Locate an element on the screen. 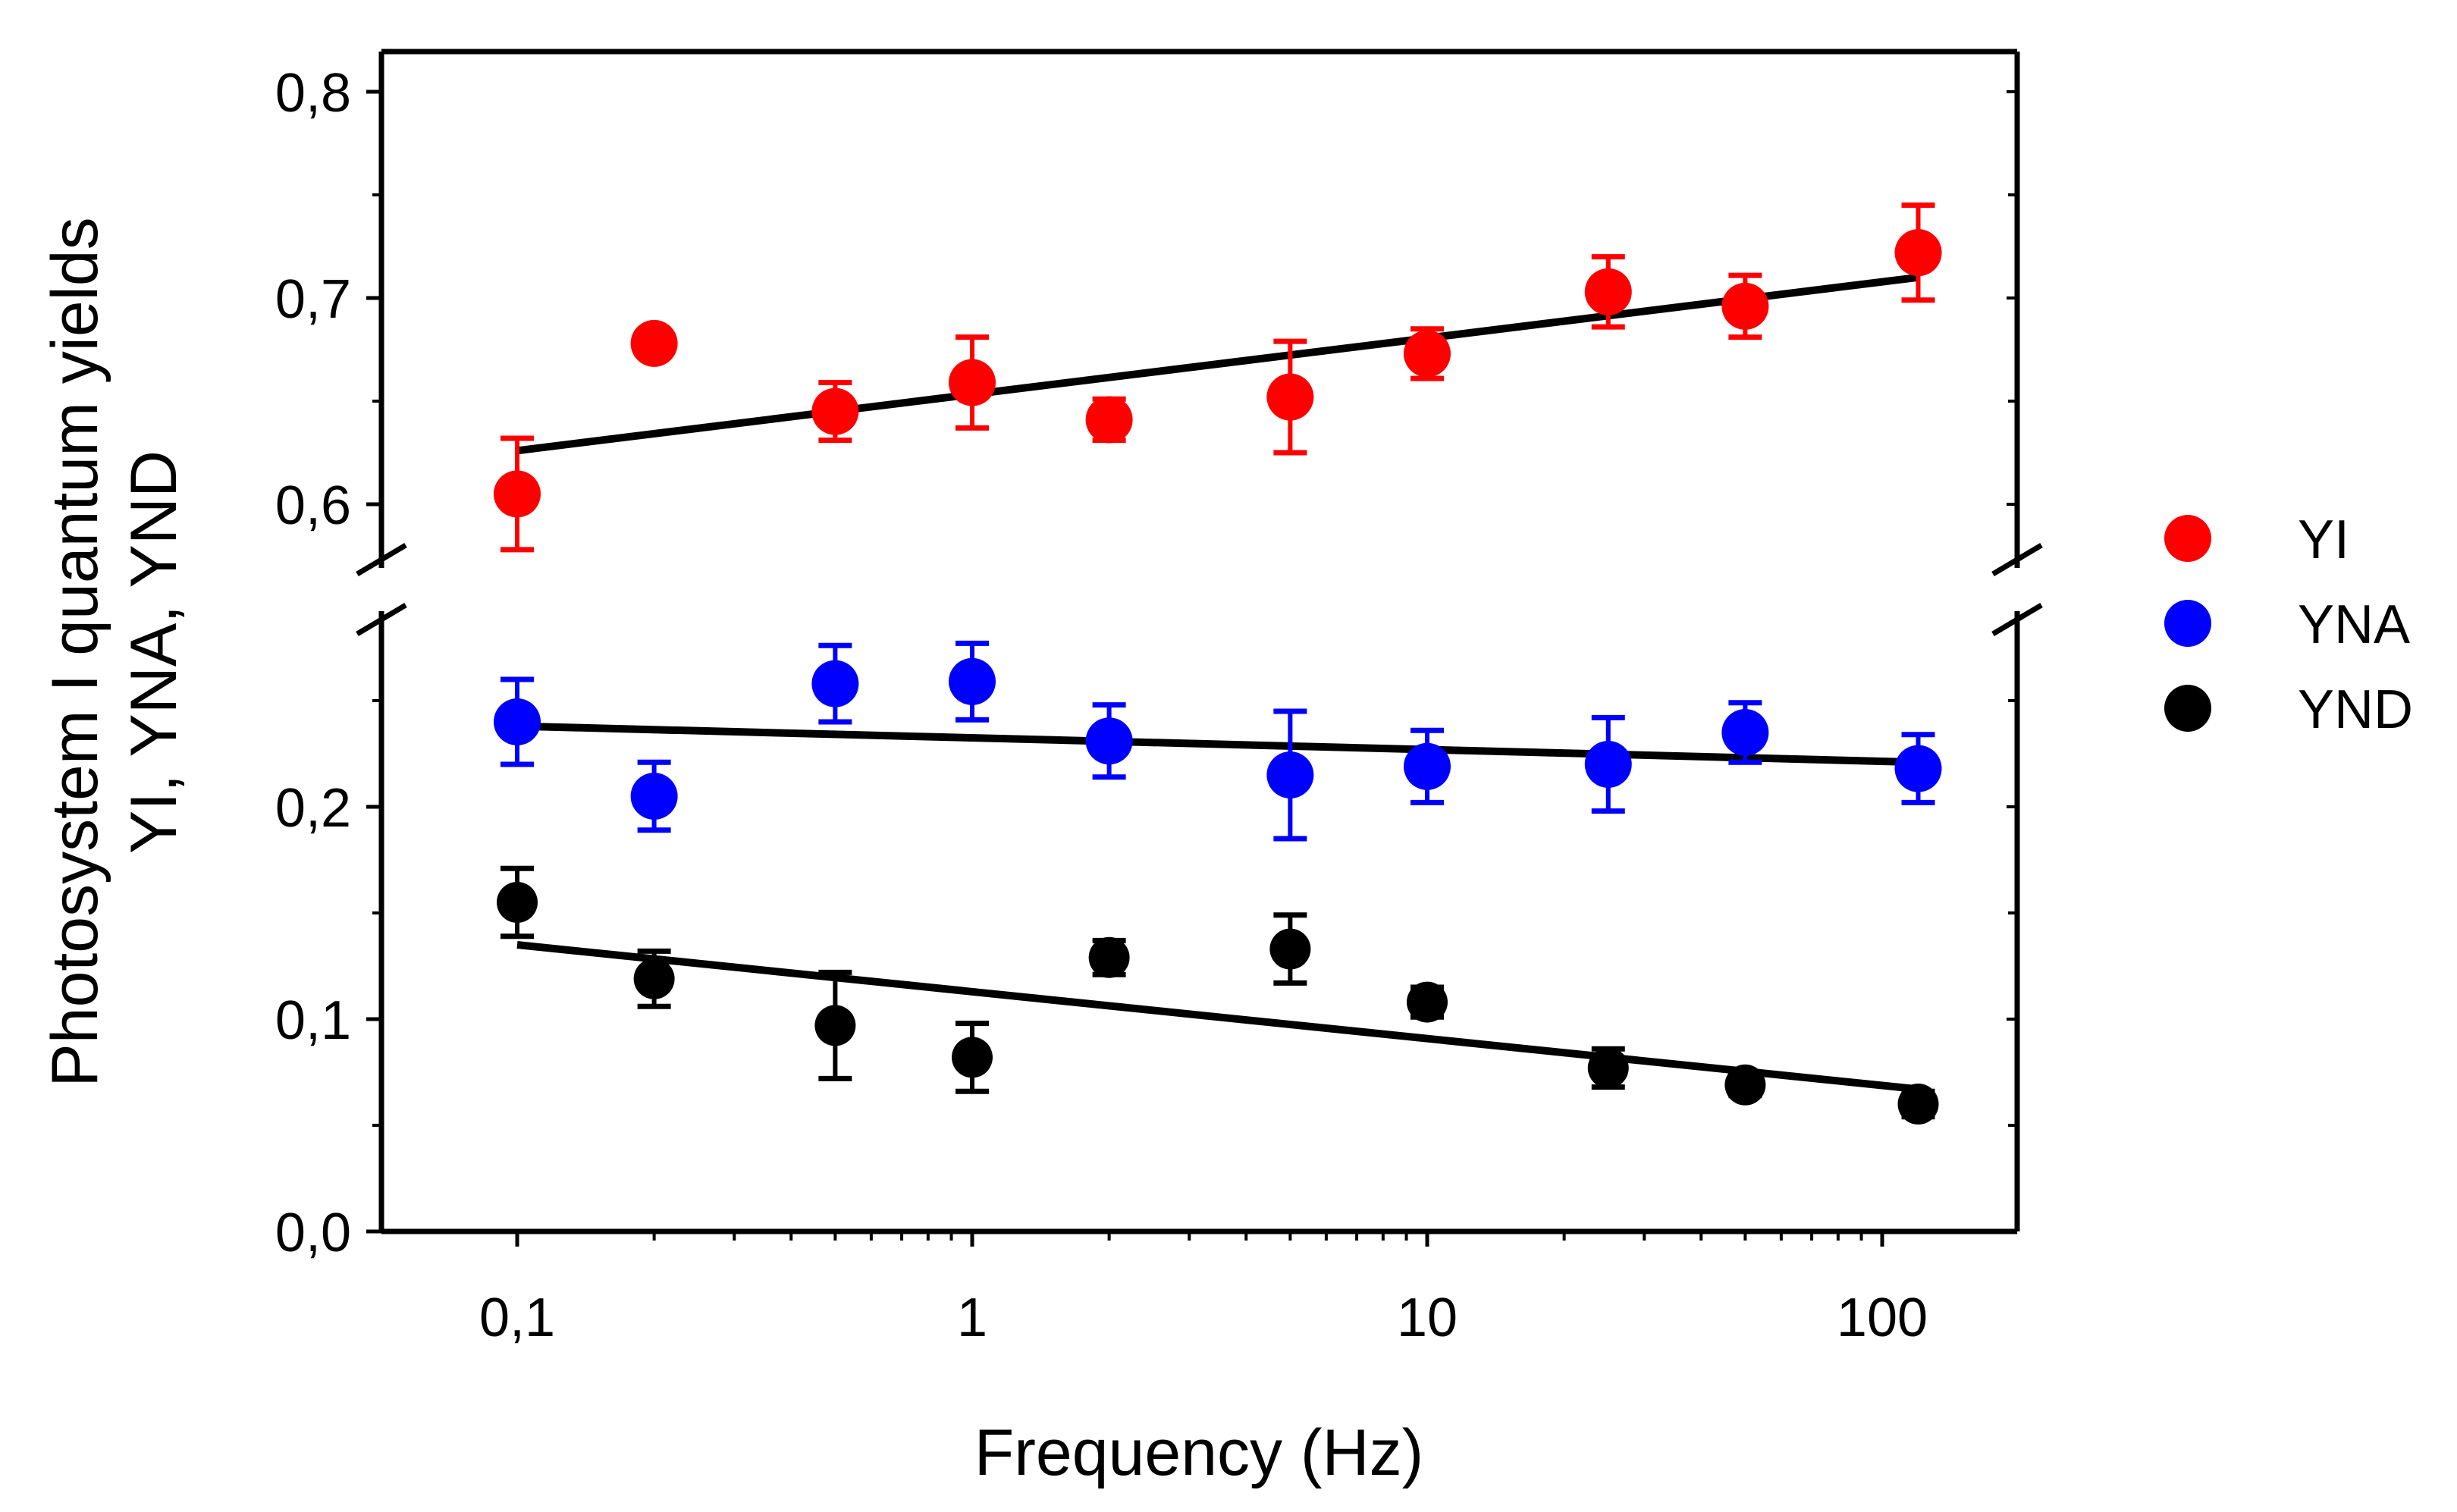  legend-label: YND is located at coordinates (2355, 709).